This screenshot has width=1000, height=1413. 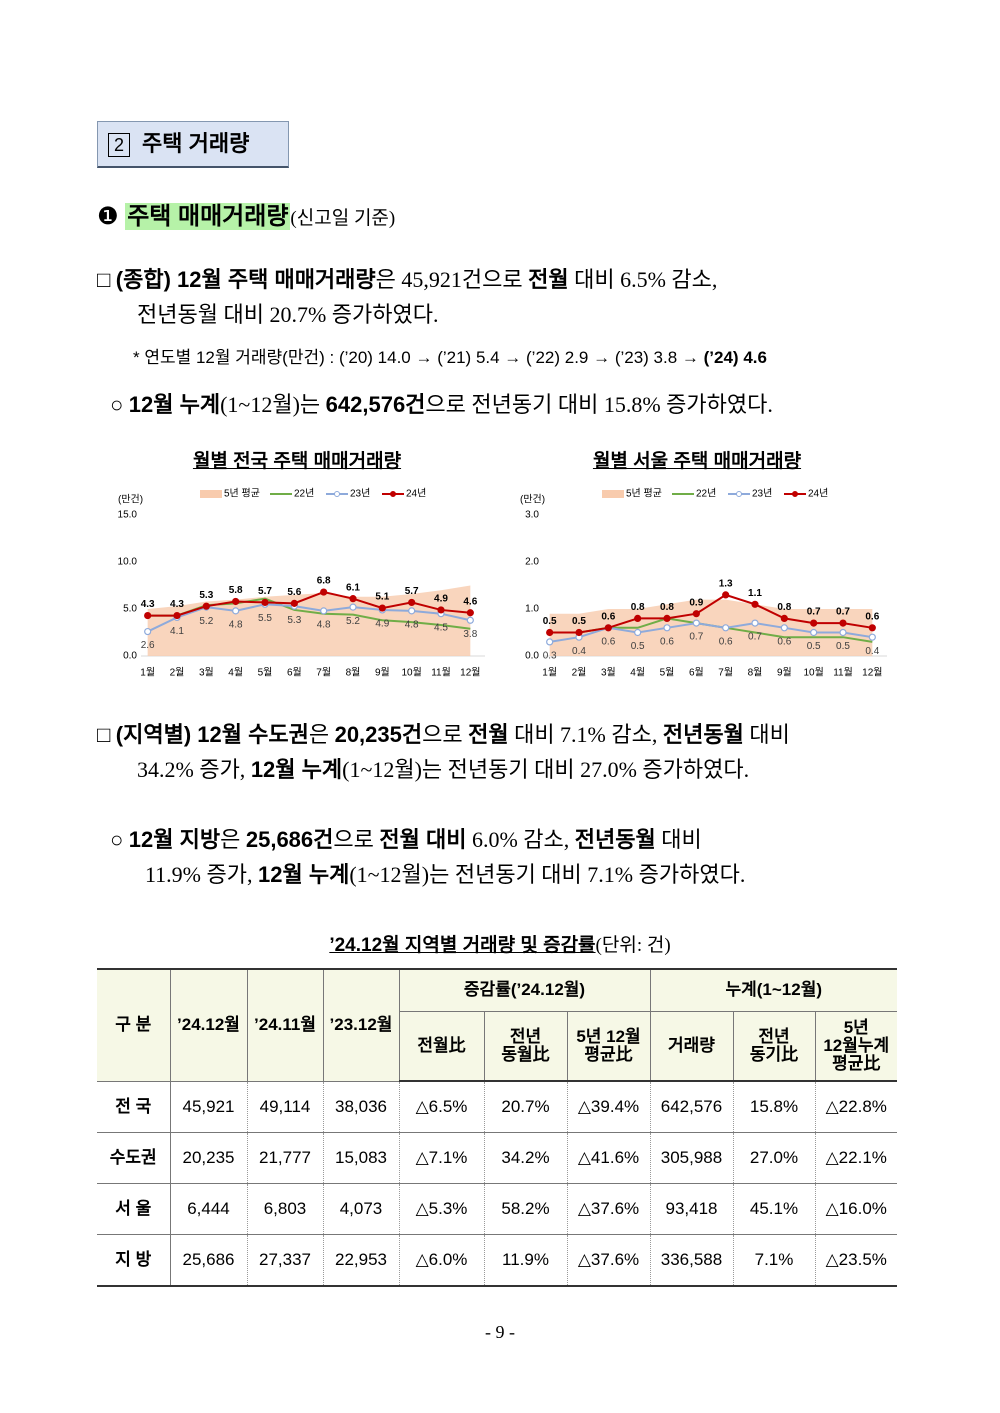 What do you see at coordinates (233, 839) in the screenshot?
I see `text-segment: 은` at bounding box center [233, 839].